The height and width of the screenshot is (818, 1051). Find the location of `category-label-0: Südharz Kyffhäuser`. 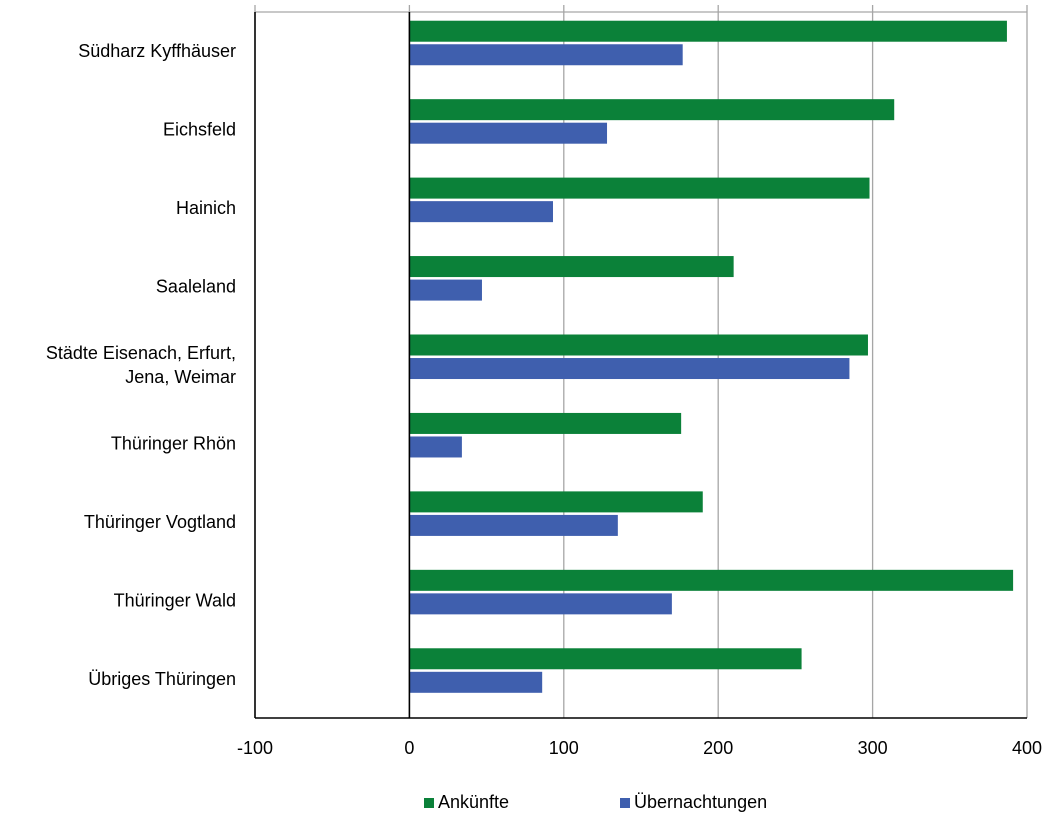

category-label-0: Südharz Kyffhäuser is located at coordinates (157, 51).